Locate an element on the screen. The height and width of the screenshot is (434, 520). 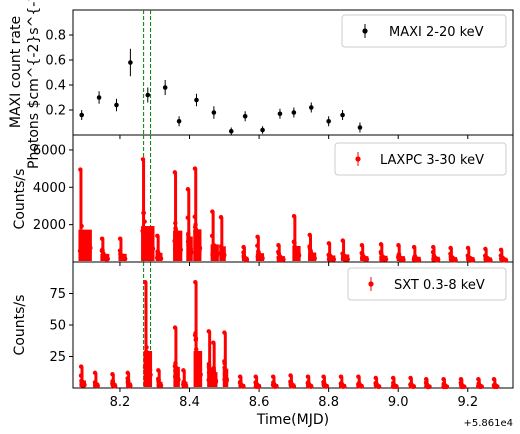
ytick-label: 2000 is located at coordinates (49, 225).